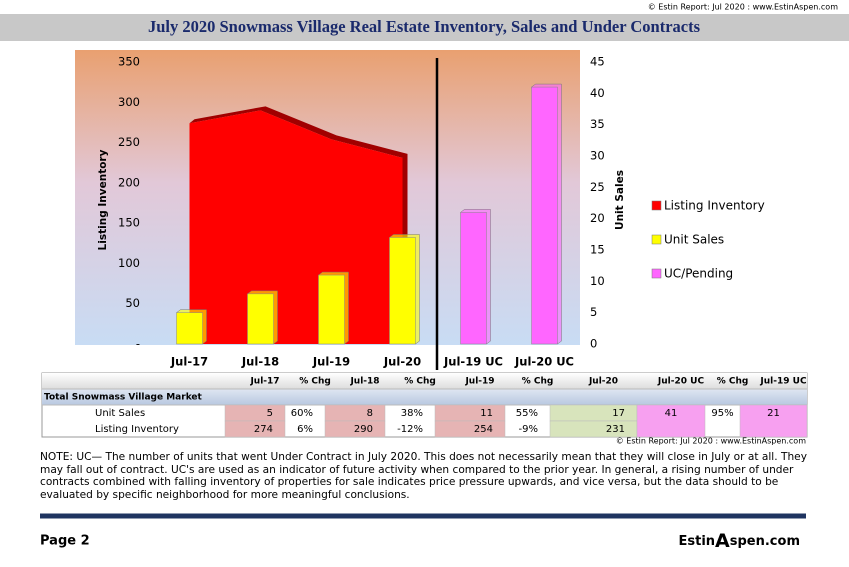 This screenshot has width=849, height=567. What do you see at coordinates (615, 429) in the screenshot?
I see `table-cell: 231` at bounding box center [615, 429].